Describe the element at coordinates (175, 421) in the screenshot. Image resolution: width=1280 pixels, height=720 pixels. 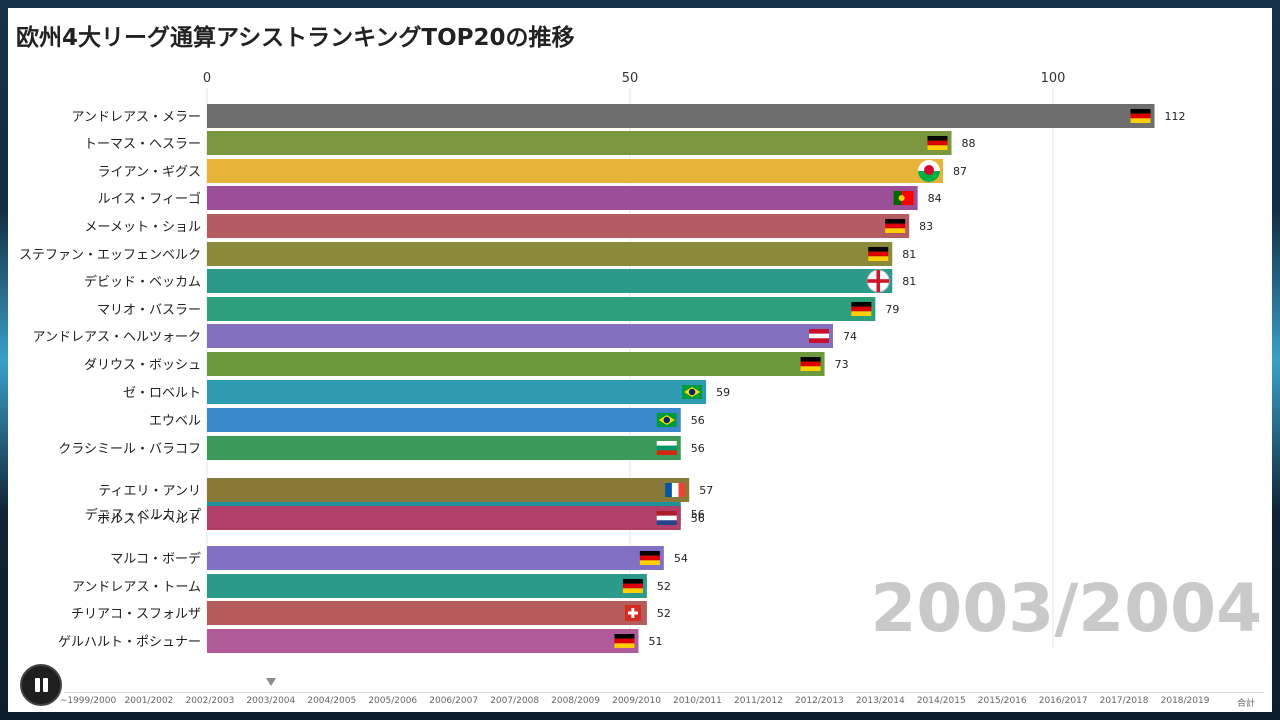
I see `bar-label-11: エウベル` at that location.